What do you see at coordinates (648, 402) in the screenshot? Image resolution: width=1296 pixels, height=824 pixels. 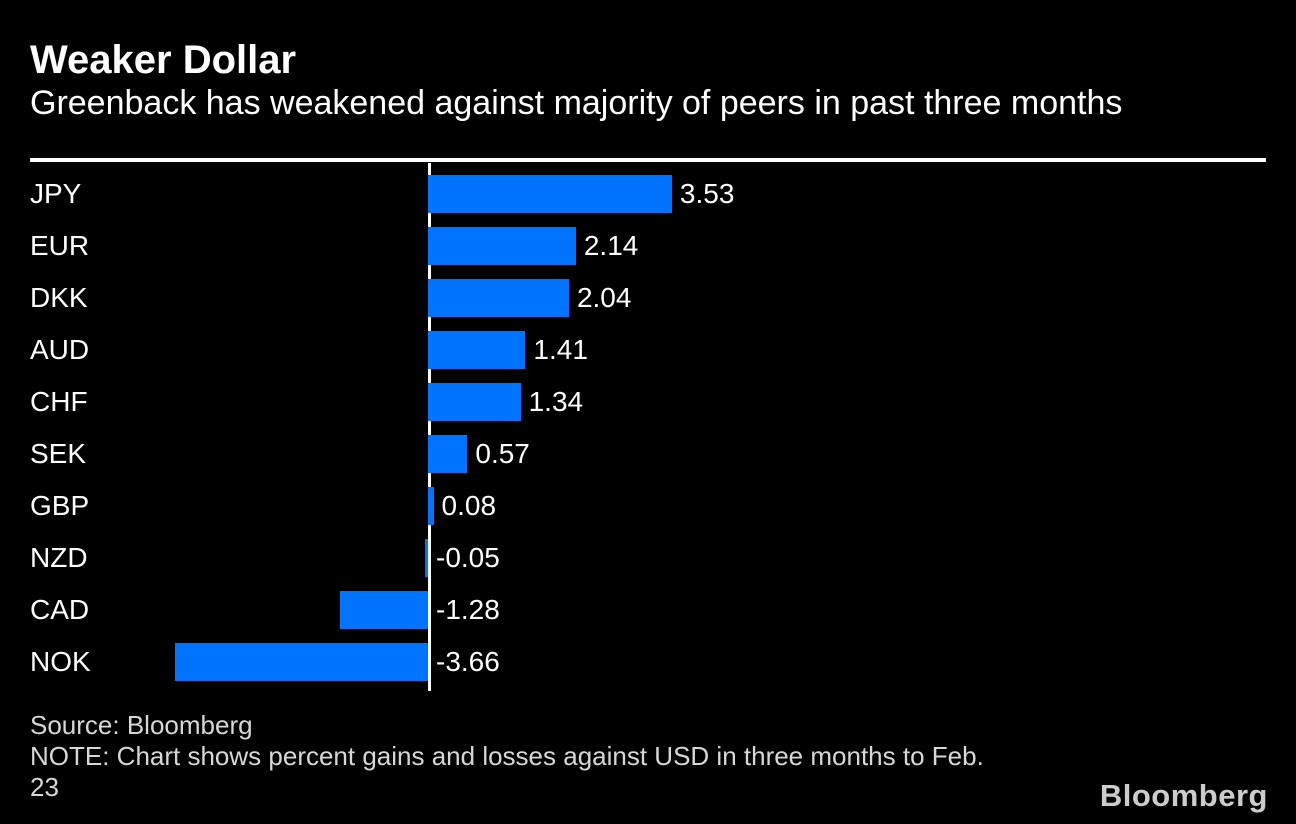 I see `chart-row: CHF 1.34` at bounding box center [648, 402].